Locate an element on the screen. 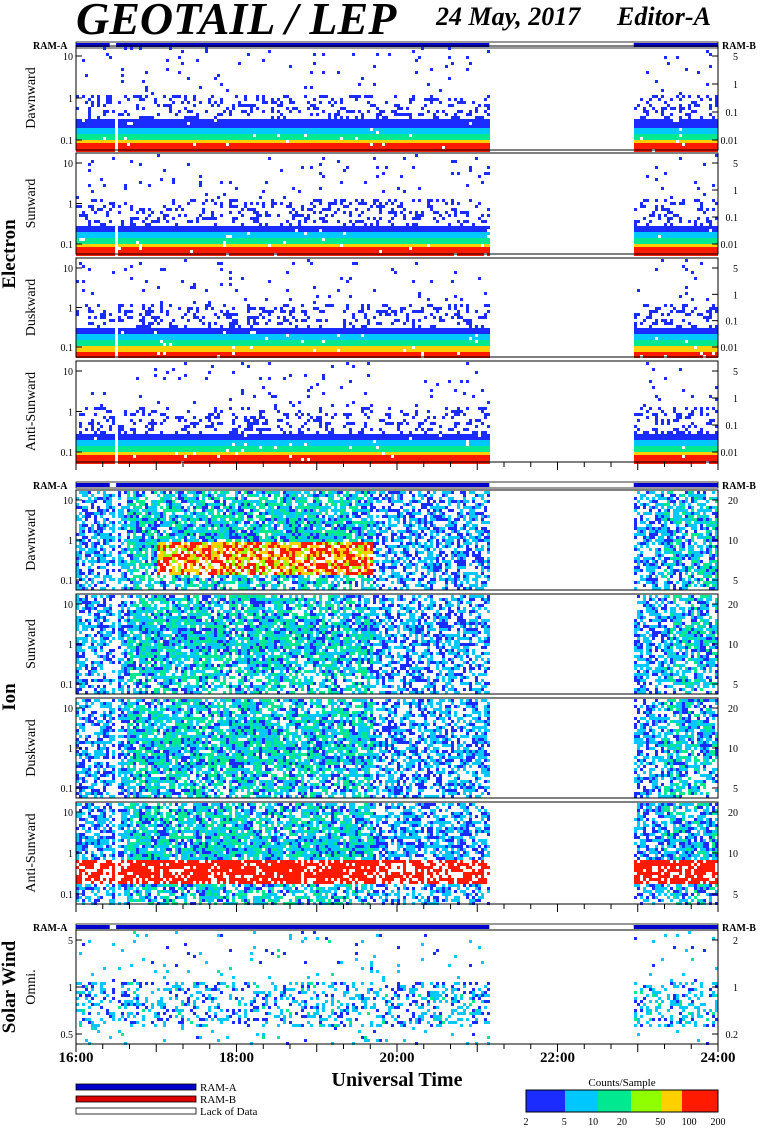 The height and width of the screenshot is (1128, 762). colorbar-tick-label: 10 is located at coordinates (593, 1122).